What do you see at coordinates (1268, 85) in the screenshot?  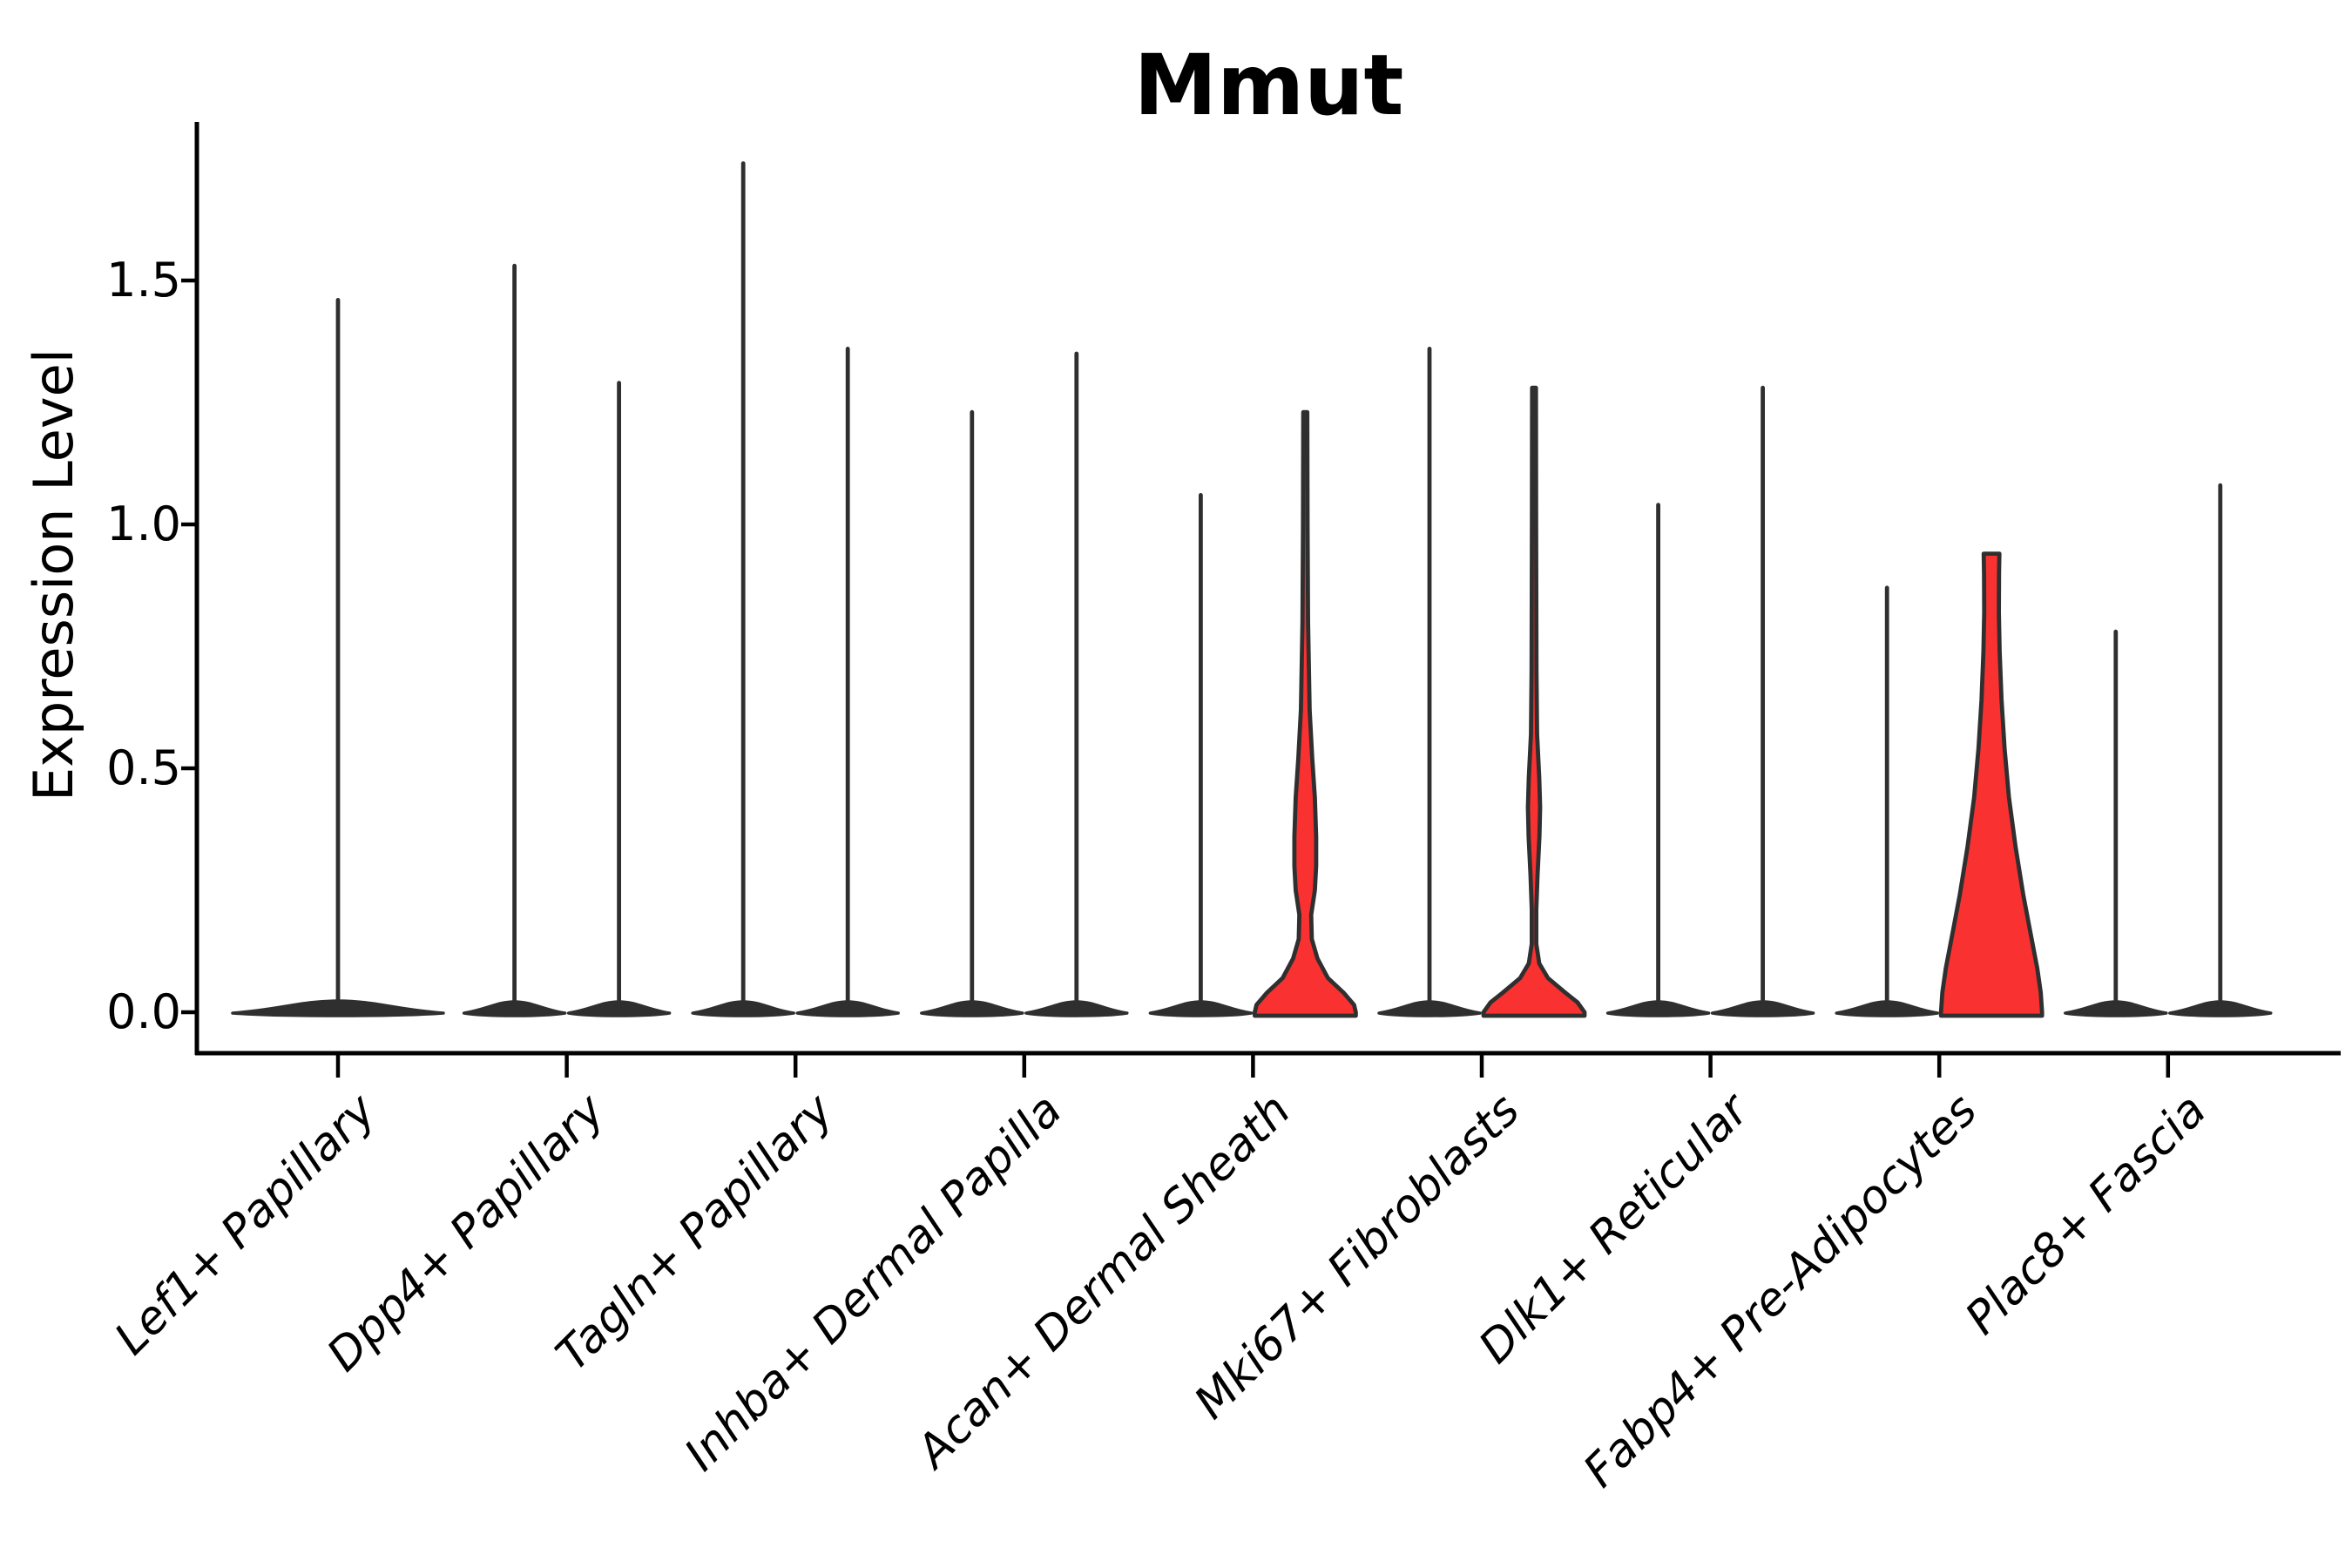 I see `chart-title: Mmut` at bounding box center [1268, 85].